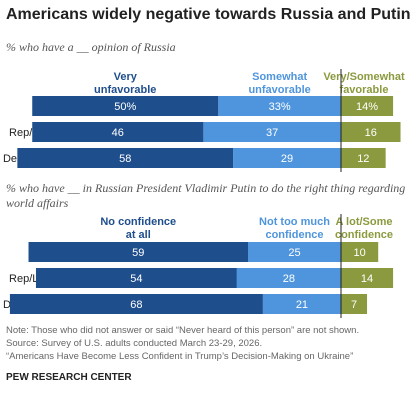 This screenshot has height=400, width=420. Describe the element at coordinates (279, 77) in the screenshot. I see `chart1-legend-2-line-1: Somewhat` at that location.